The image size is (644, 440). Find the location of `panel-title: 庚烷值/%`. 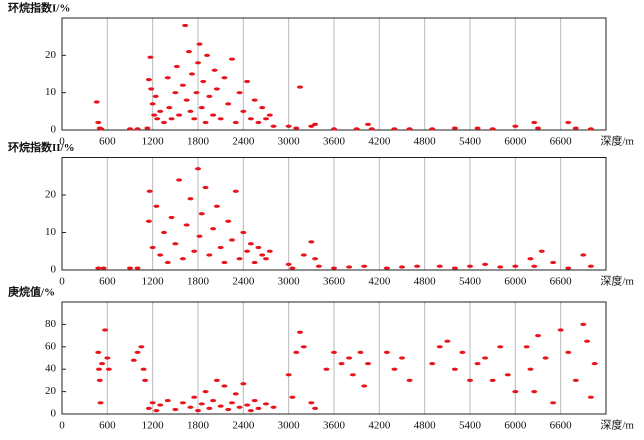

panel-title: 庚烷值/% is located at coordinates (31, 292).